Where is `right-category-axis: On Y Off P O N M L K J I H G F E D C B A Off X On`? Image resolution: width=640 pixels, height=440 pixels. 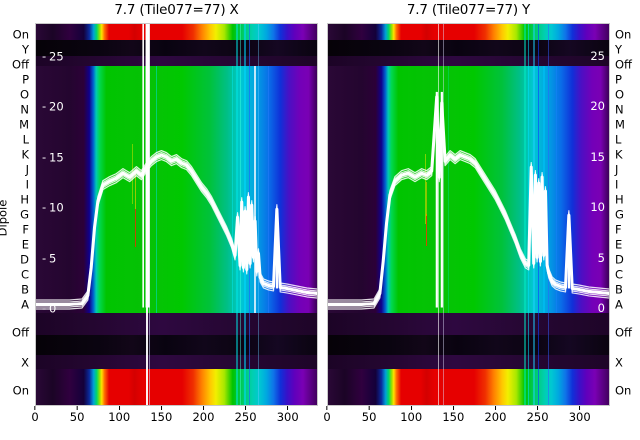 right-category-axis: On Y Off P O N M L K J I H G F E D C B A Off X On is located at coordinates (626, 214).